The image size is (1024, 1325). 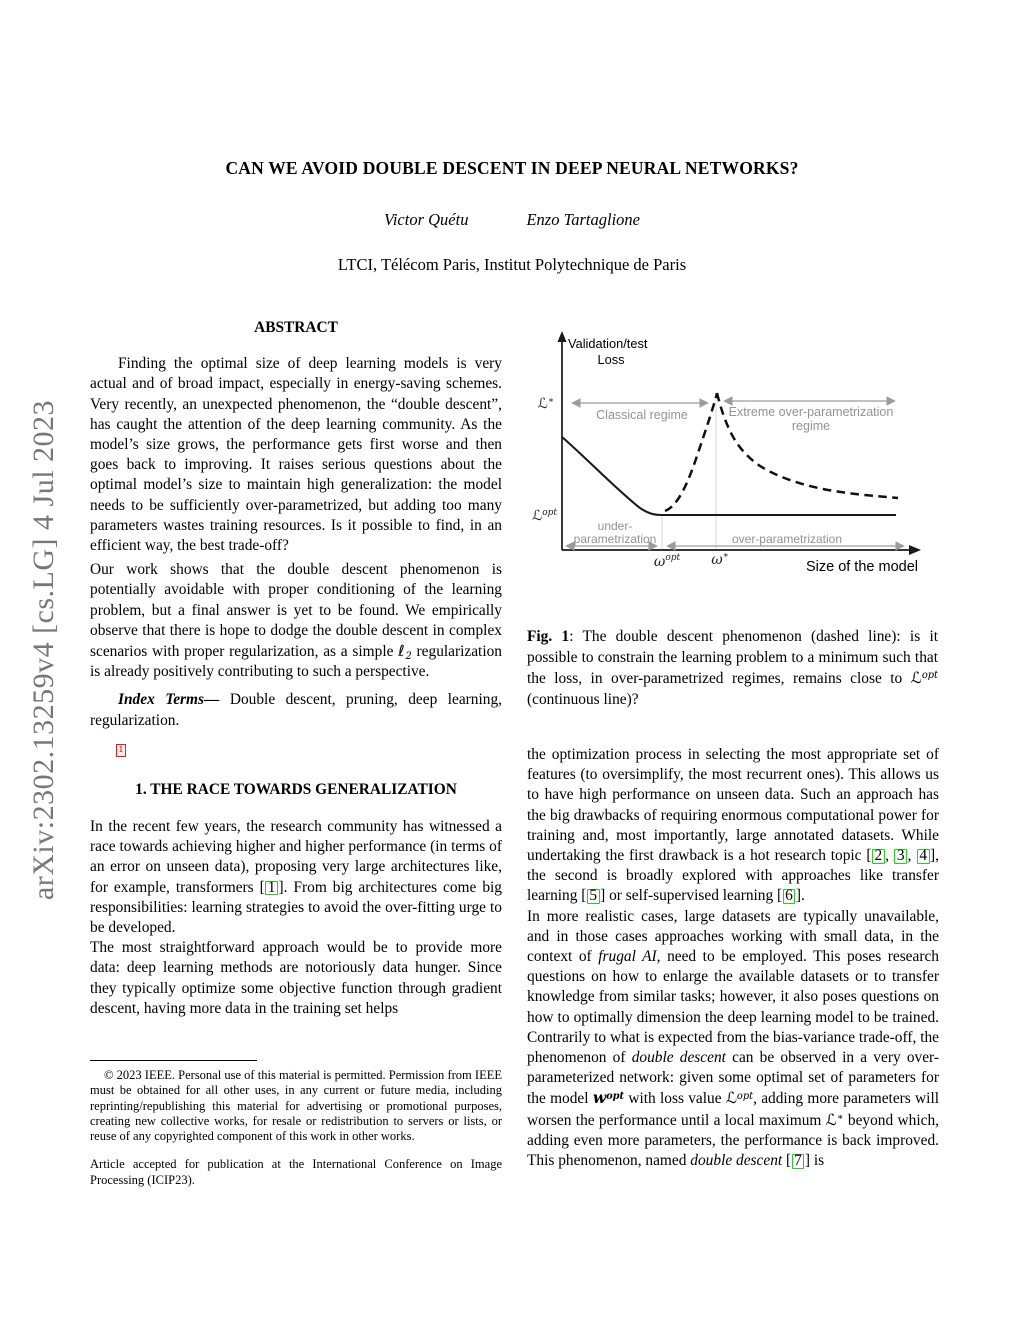 What do you see at coordinates (834, 1119) in the screenshot?
I see `math-symbol: ℒ∗` at bounding box center [834, 1119].